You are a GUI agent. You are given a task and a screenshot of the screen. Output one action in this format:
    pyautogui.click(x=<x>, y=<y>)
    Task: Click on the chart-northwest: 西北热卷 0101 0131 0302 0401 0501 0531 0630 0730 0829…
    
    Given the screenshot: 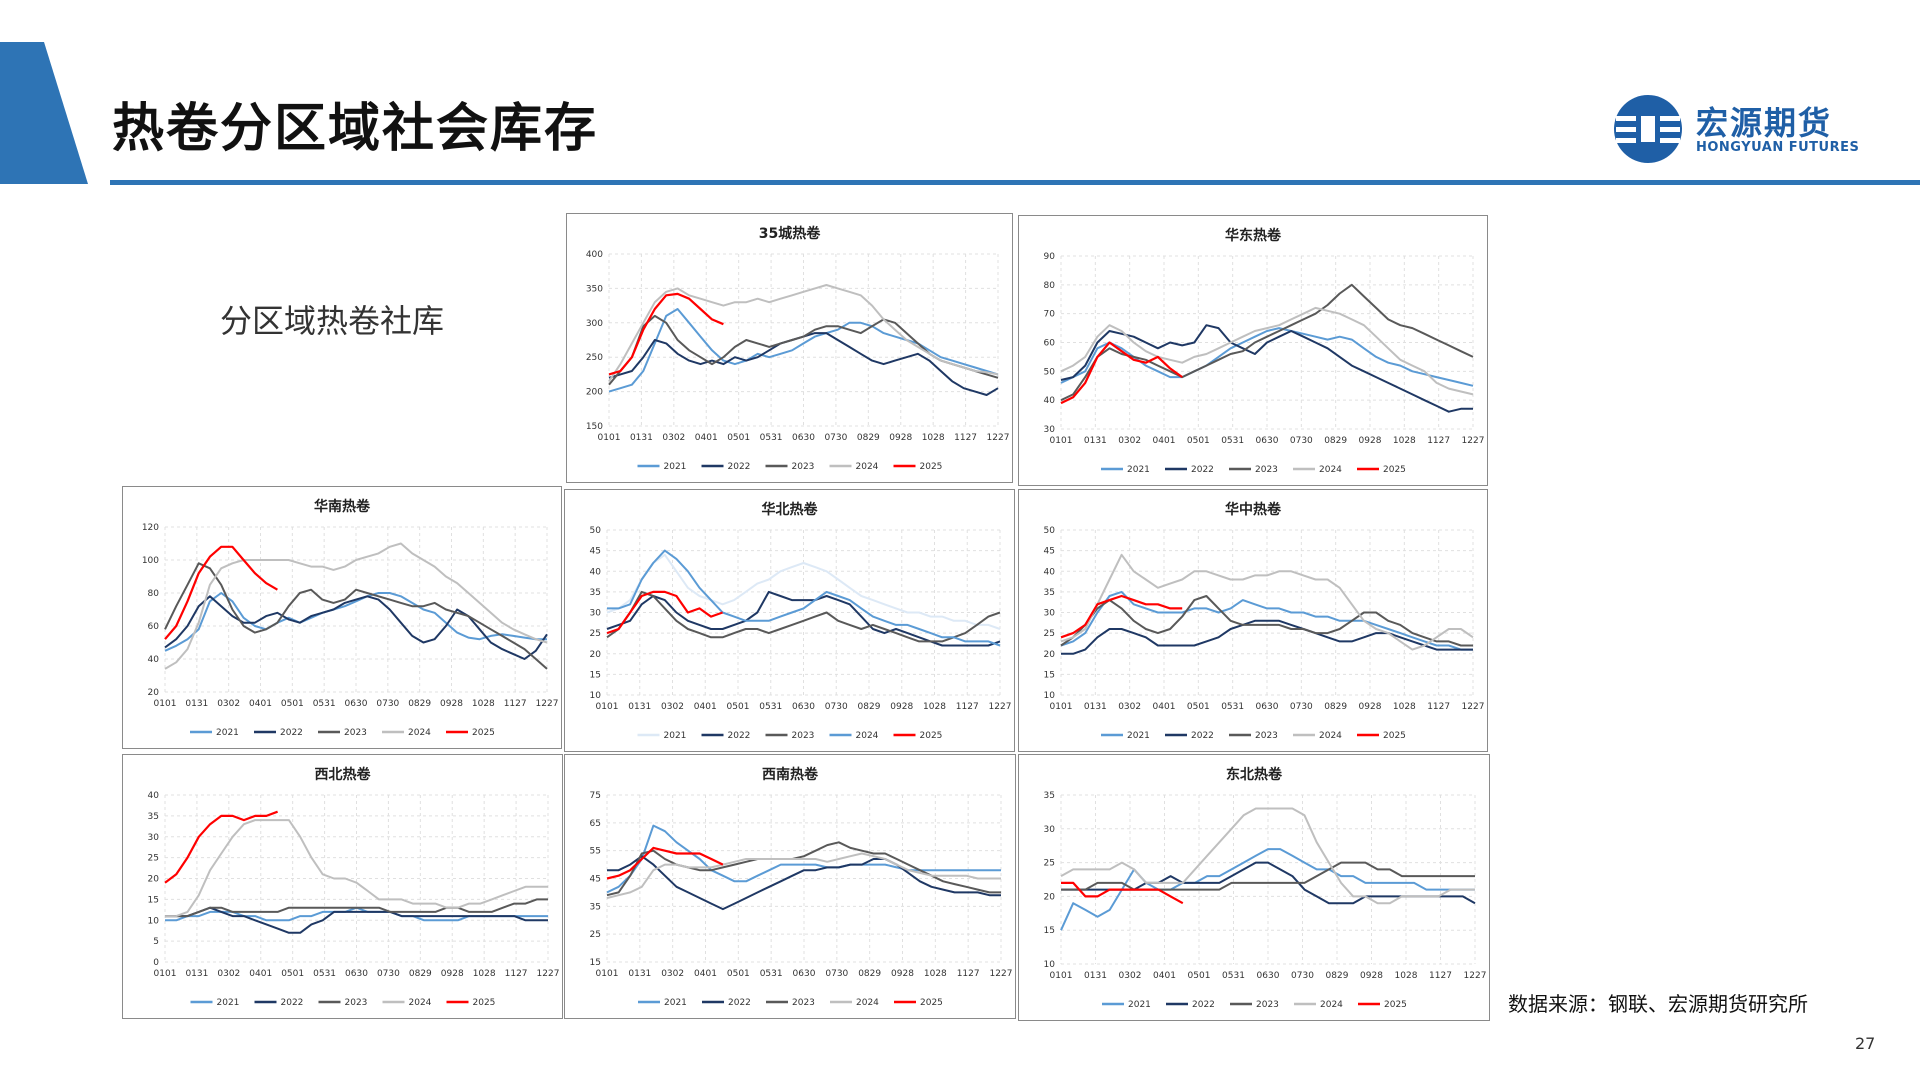 What is the action you would take?
    pyautogui.click(x=354, y=887)
    